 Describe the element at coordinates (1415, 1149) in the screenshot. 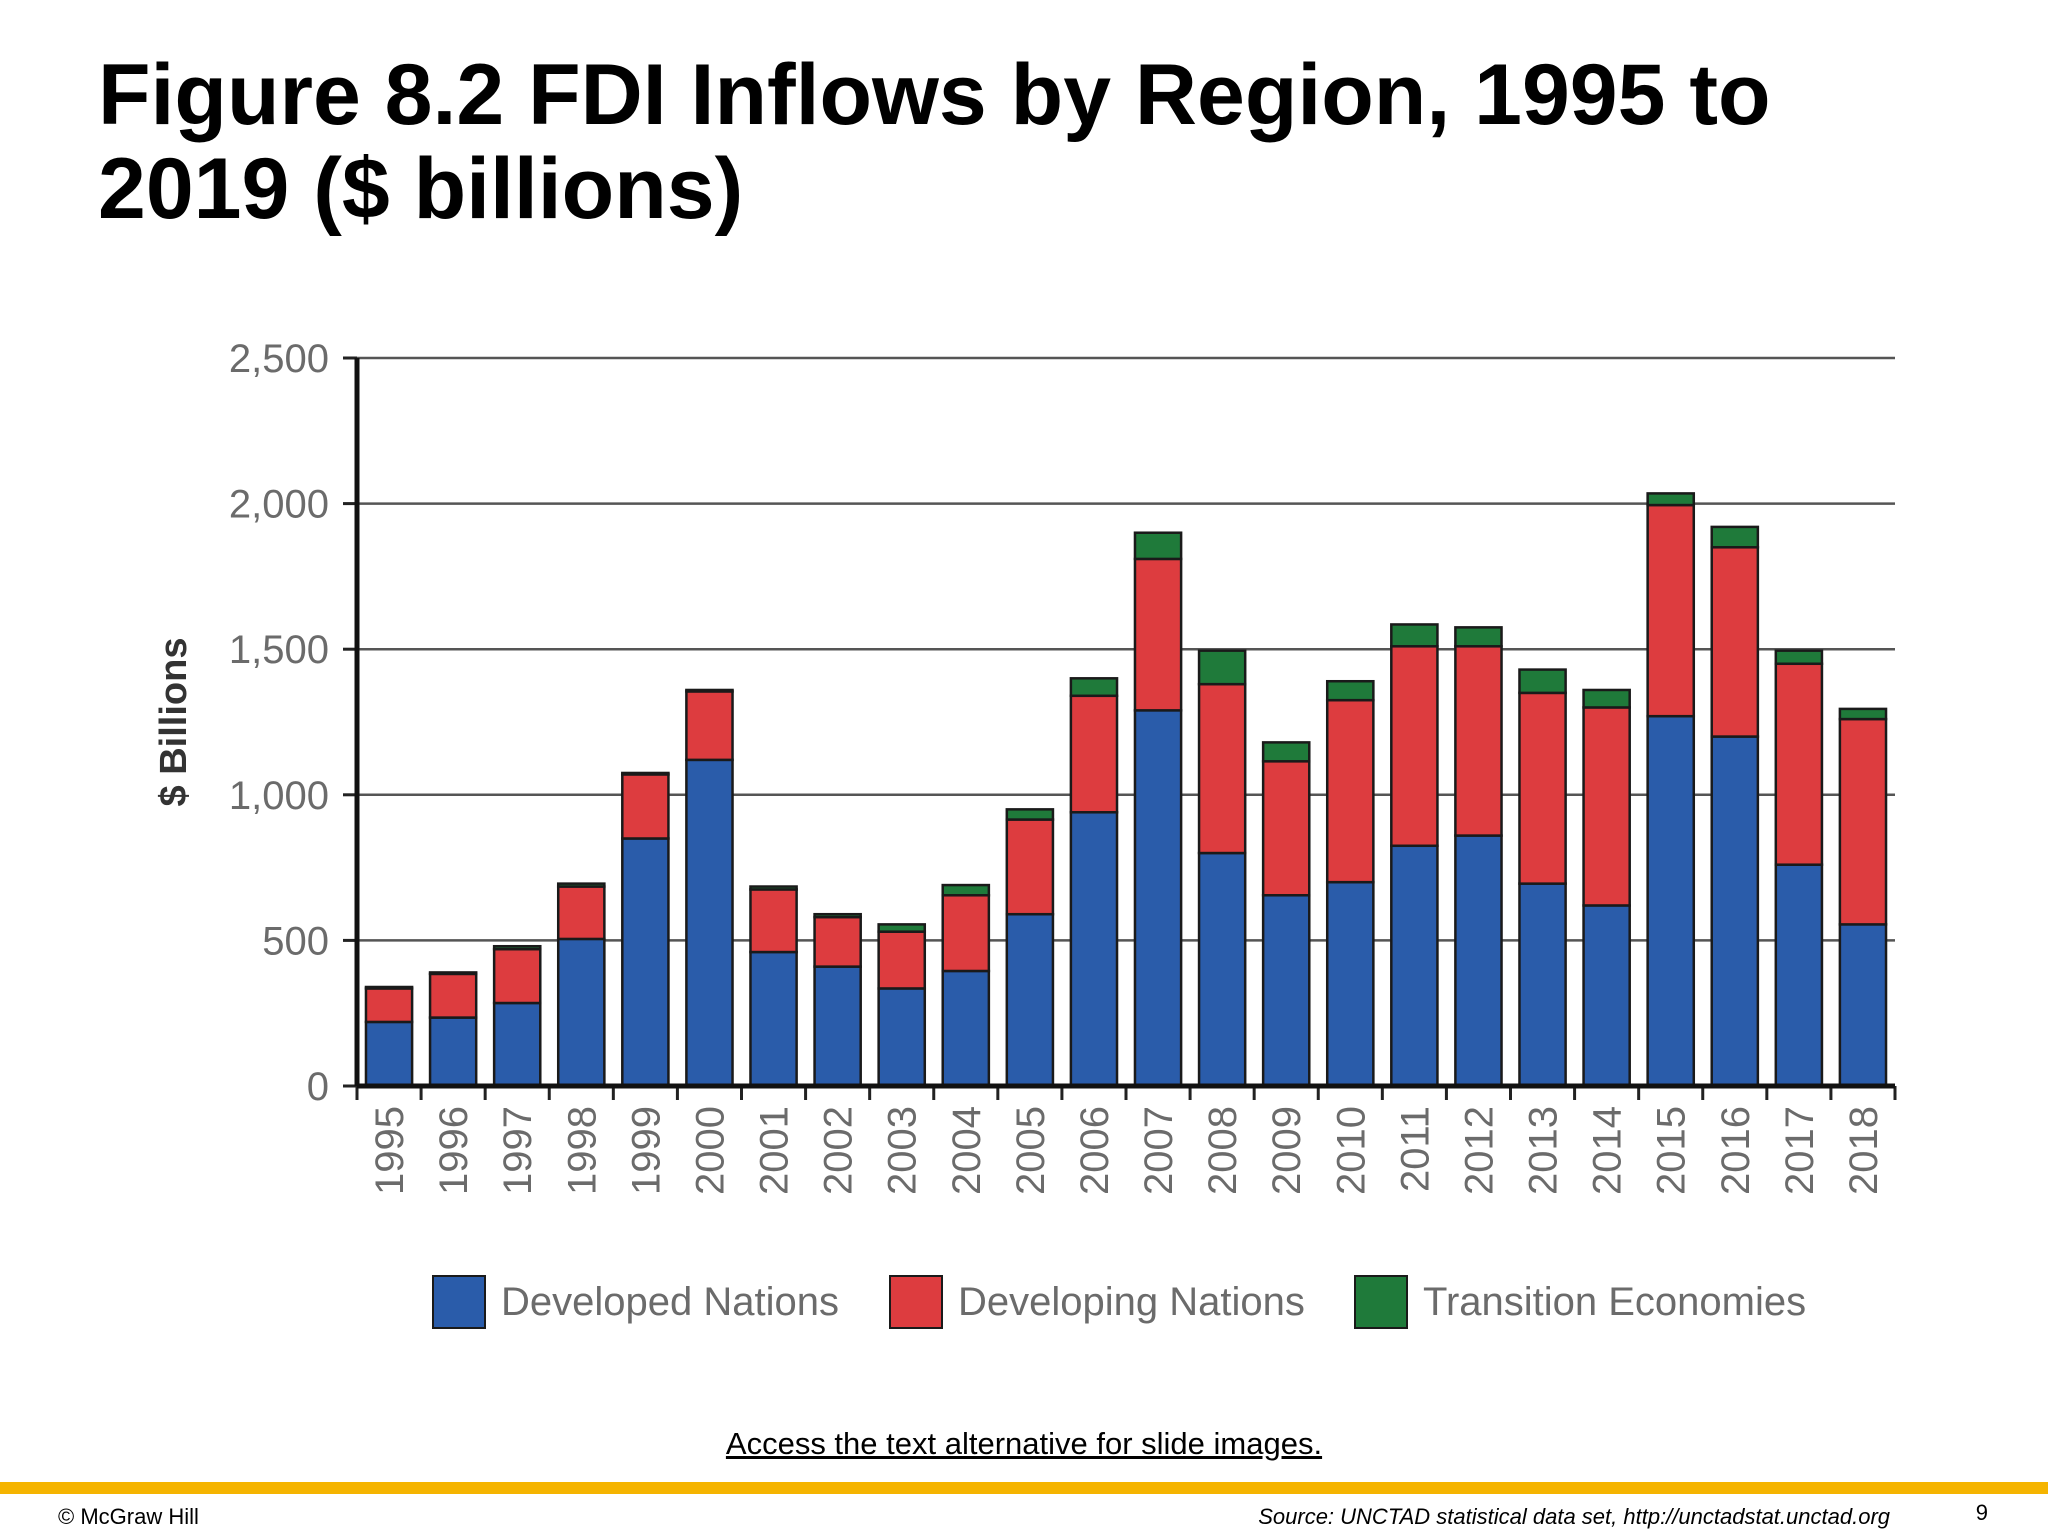

I see `x-tick-label: 2011` at that location.